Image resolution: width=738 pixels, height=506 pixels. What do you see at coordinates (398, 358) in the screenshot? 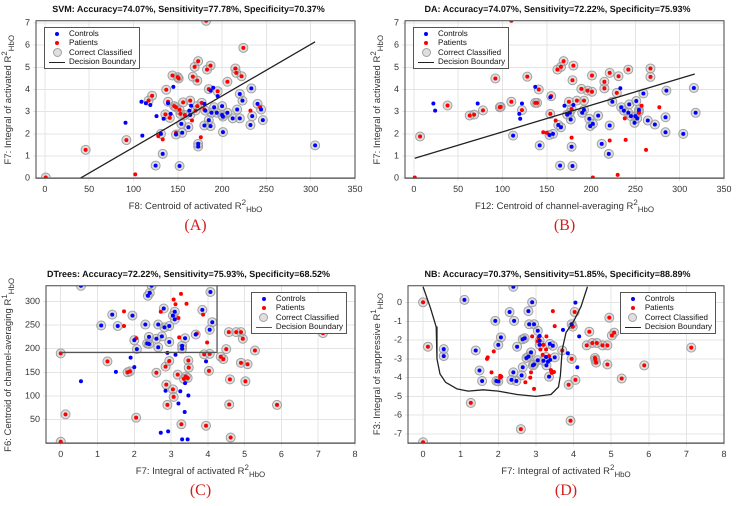
I see `y-tick-label: -3` at bounding box center [398, 358].